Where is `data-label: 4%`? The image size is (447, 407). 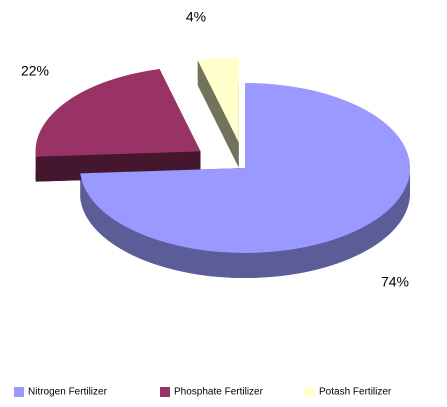
data-label: 4% is located at coordinates (196, 17).